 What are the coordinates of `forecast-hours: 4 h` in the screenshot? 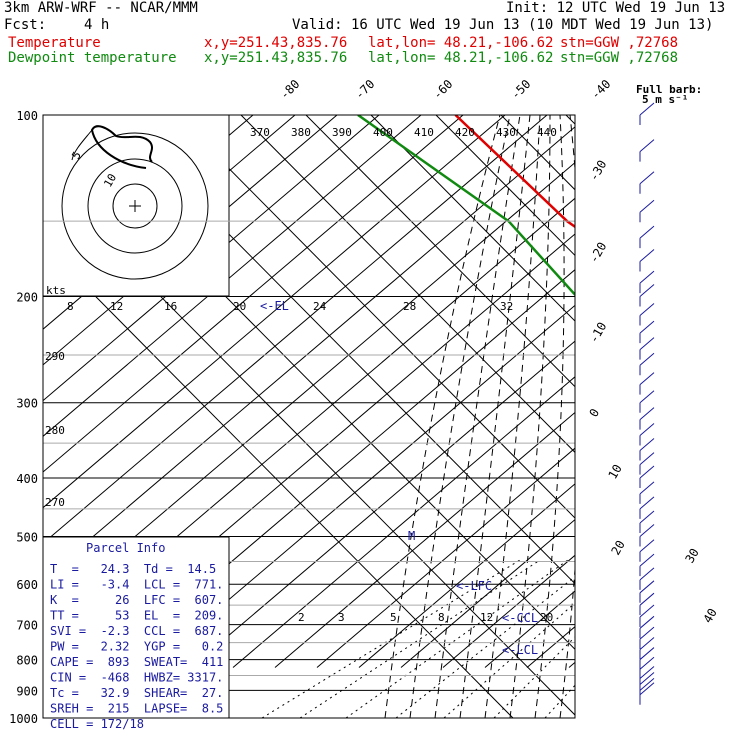 It's located at (97, 25).